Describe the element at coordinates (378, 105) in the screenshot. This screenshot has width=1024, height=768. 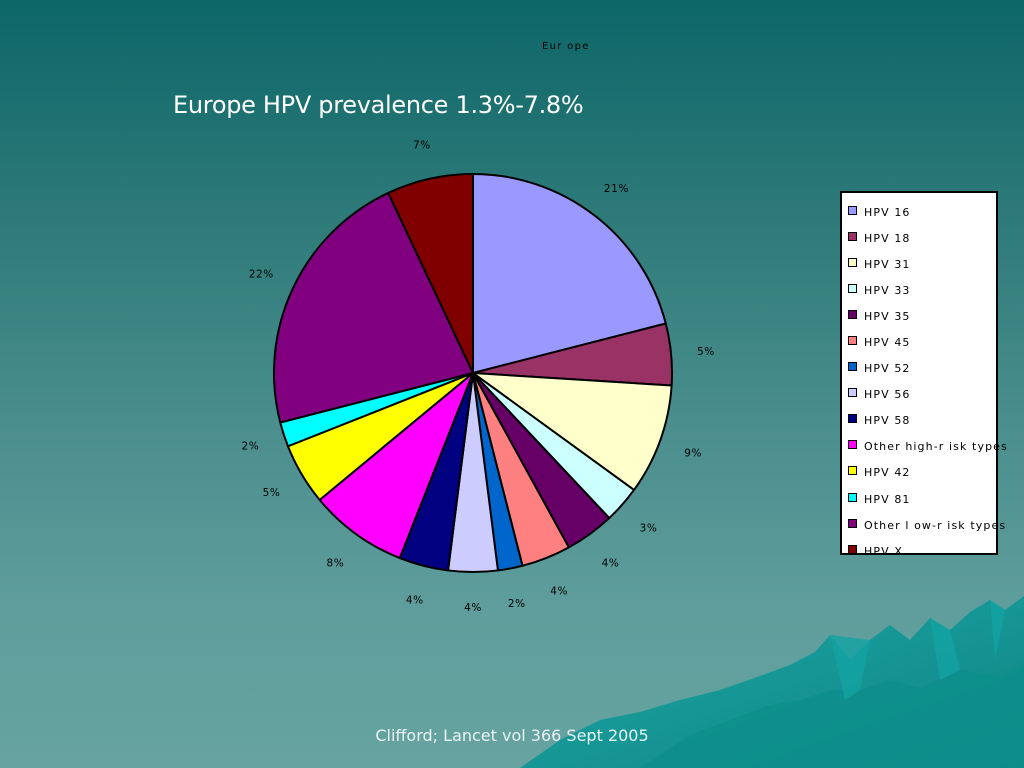
I see `slide-title: Europe HPV prevalence 1.3%-7.8%` at that location.